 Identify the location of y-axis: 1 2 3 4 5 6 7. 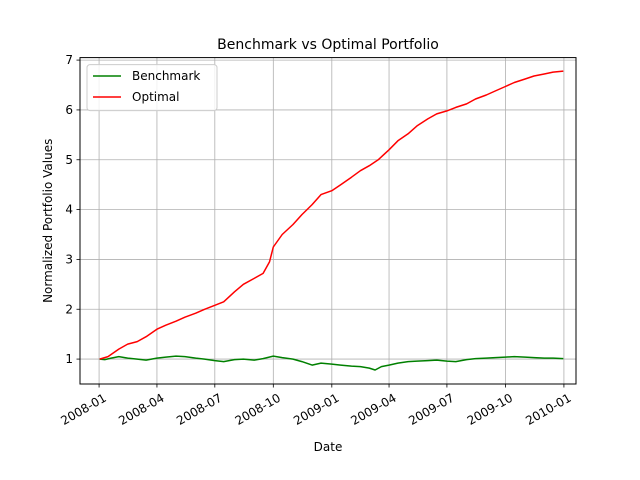
(72, 209).